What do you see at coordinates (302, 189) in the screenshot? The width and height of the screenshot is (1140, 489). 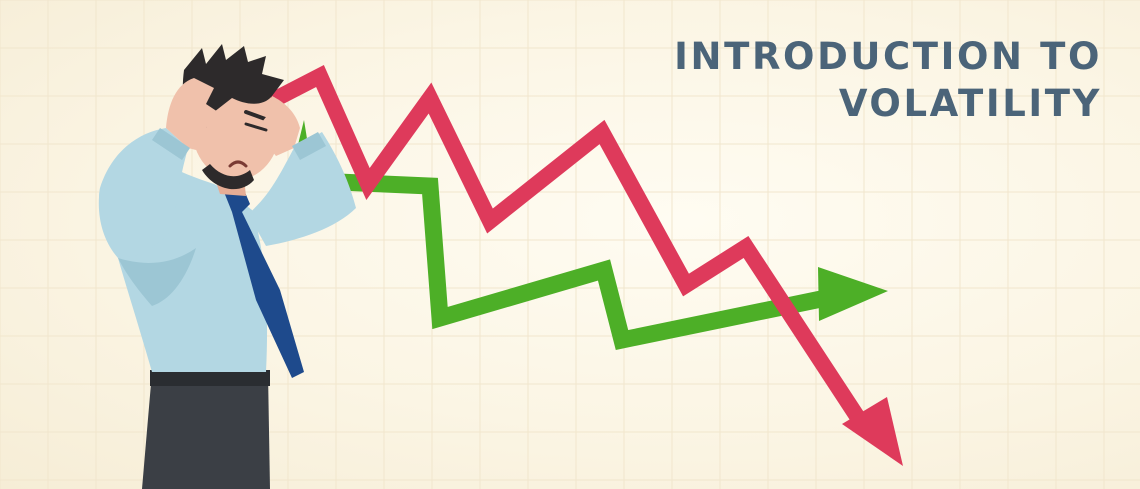 I see `right-arm` at bounding box center [302, 189].